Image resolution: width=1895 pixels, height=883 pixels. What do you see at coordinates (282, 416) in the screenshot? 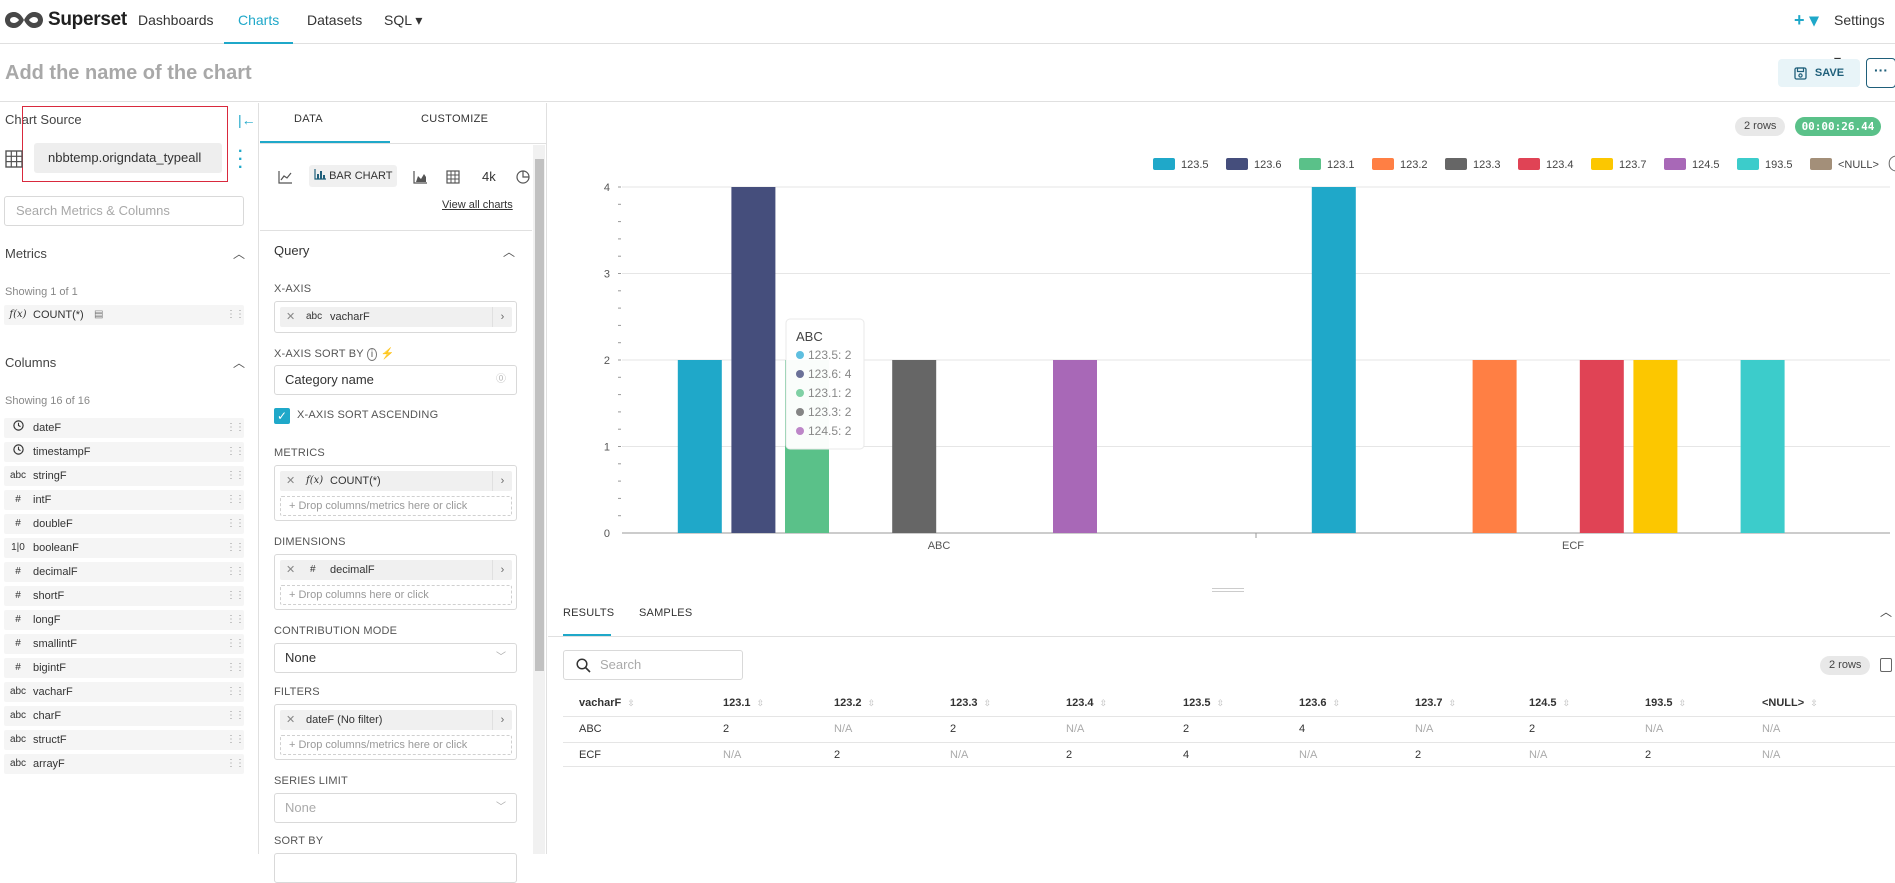
I see `x-axis-sort-ascending-checkbox: ✓` at bounding box center [282, 416].